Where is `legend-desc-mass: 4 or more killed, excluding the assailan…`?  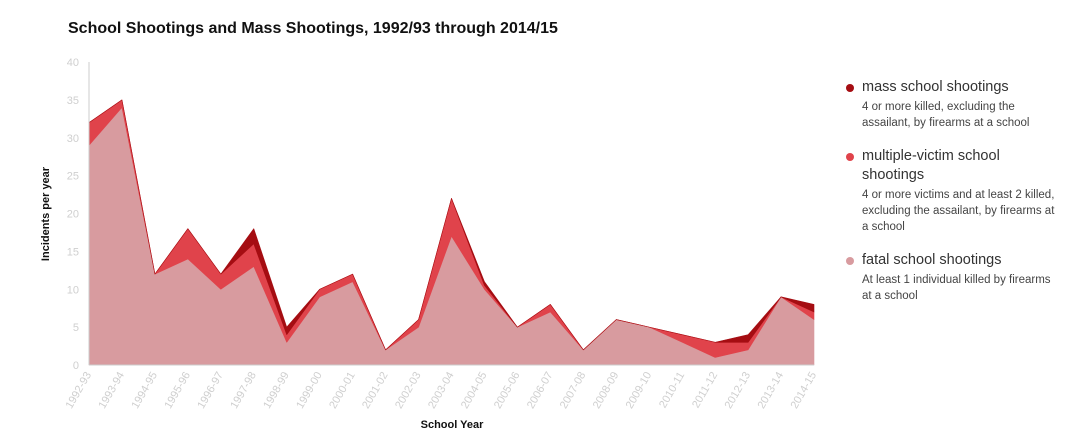
legend-desc-mass: 4 or more killed, excluding the assailan… is located at coordinates (946, 115).